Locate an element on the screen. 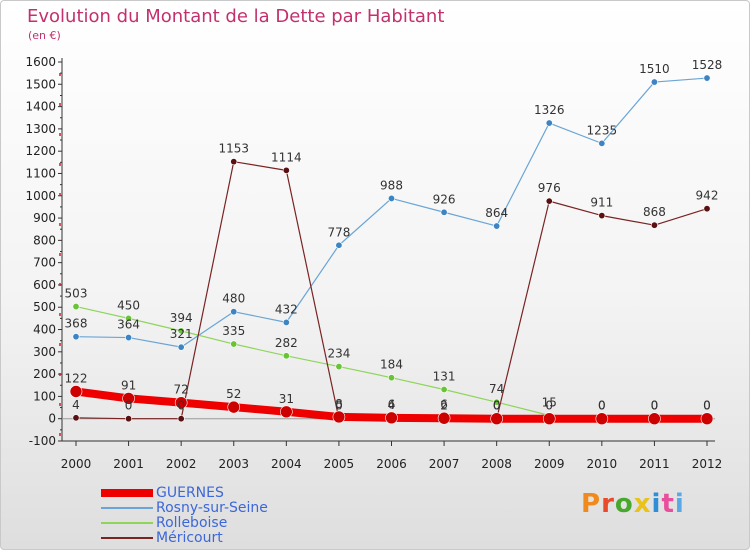  data-label-rolleboise: 234 is located at coordinates (338, 354).